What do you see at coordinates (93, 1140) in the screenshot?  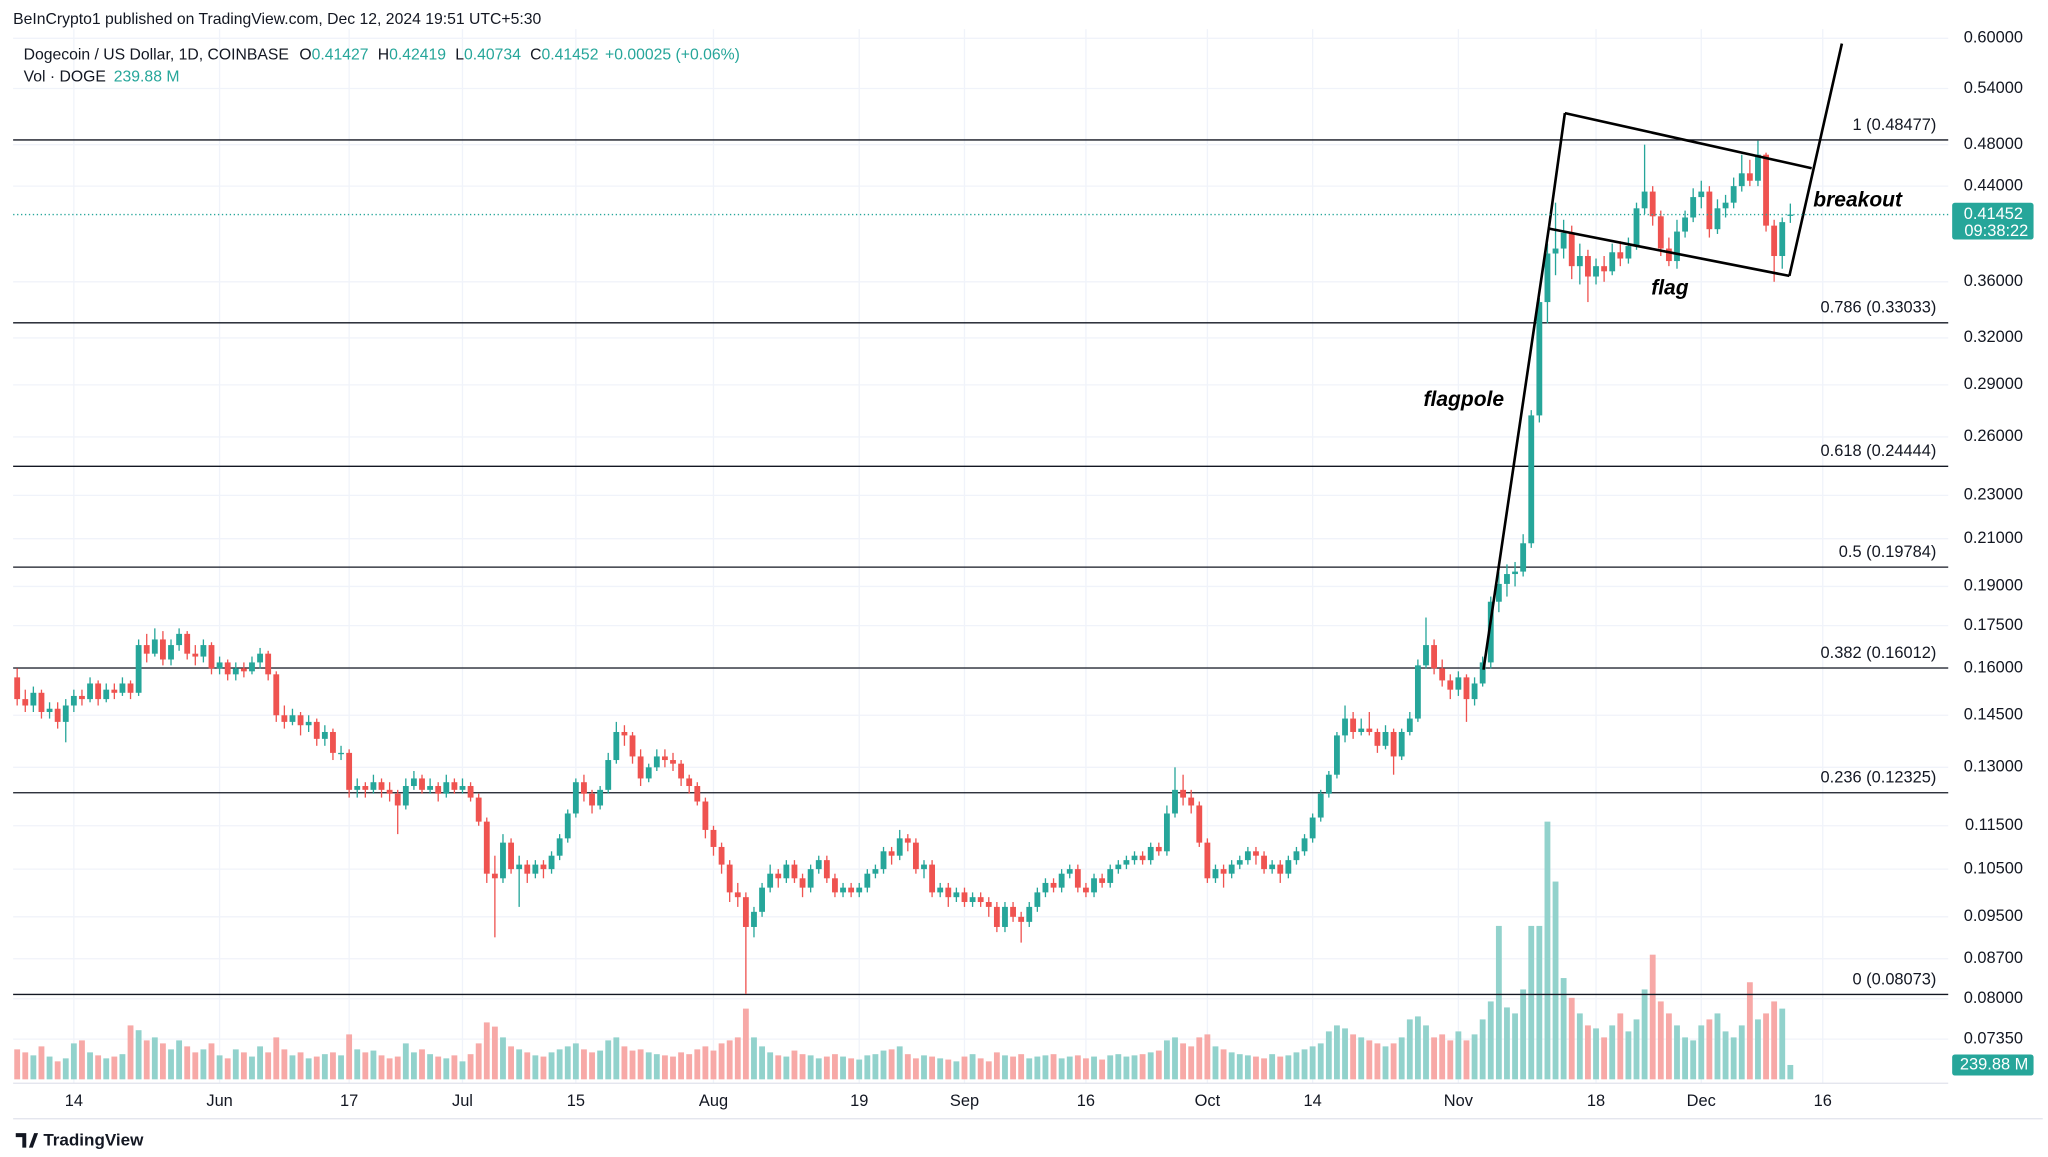 I see `brand: TradingView` at bounding box center [93, 1140].